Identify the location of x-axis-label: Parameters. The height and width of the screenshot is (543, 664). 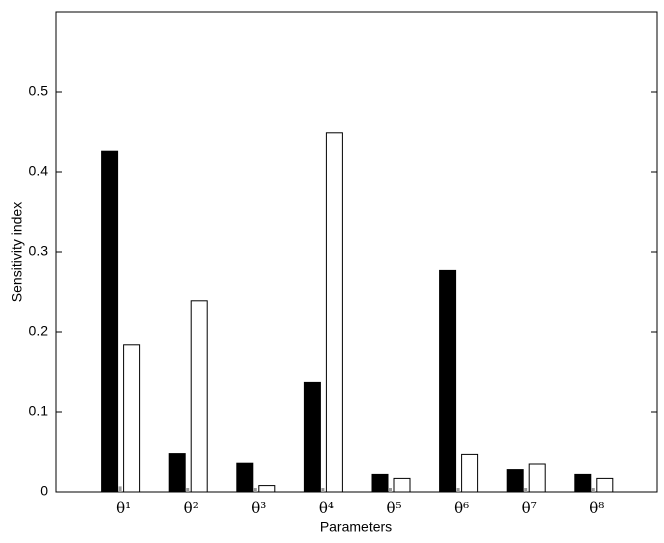
(356, 527).